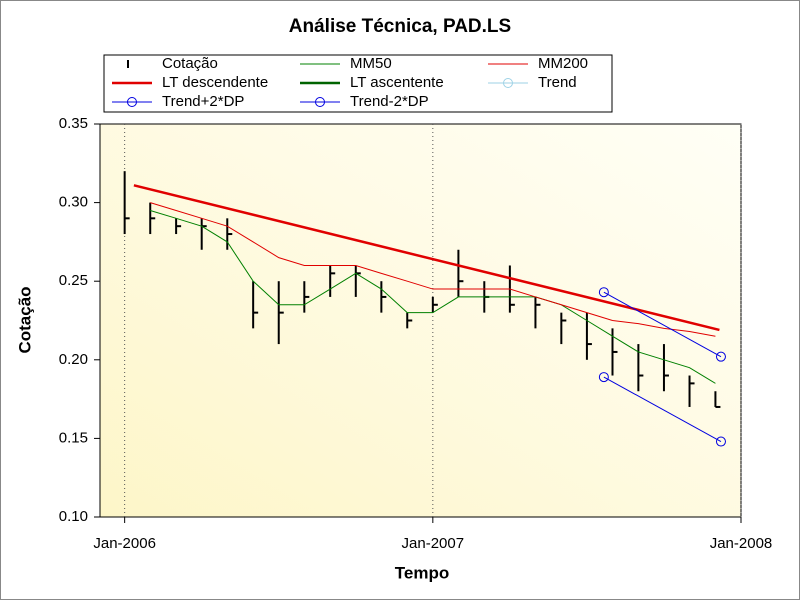  What do you see at coordinates (389, 101) in the screenshot?
I see `legend-label: Trend-2*DP` at bounding box center [389, 101].